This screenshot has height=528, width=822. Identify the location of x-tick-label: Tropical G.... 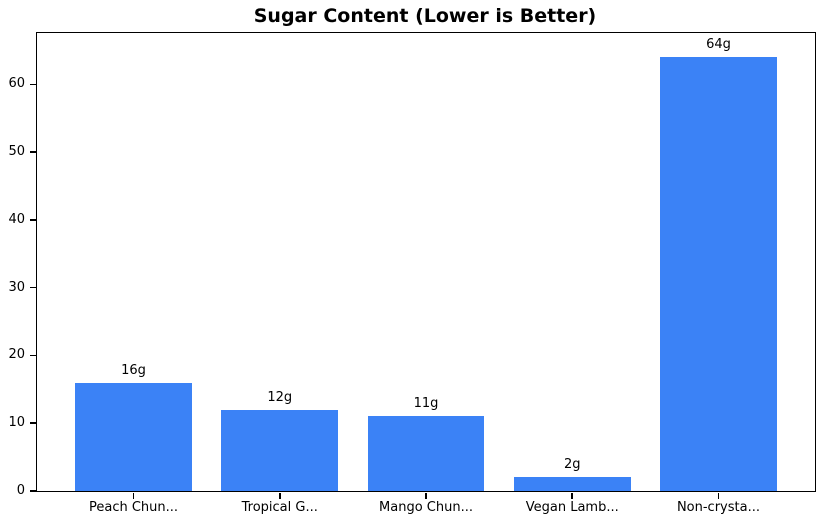
(279, 507).